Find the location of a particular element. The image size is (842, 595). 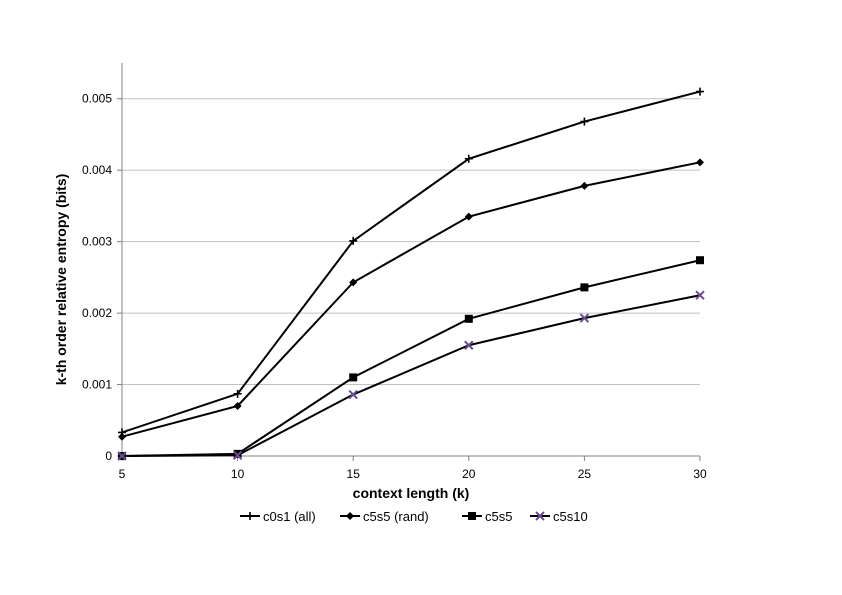

legend-label: c5s5 (rand) is located at coordinates (396, 516).